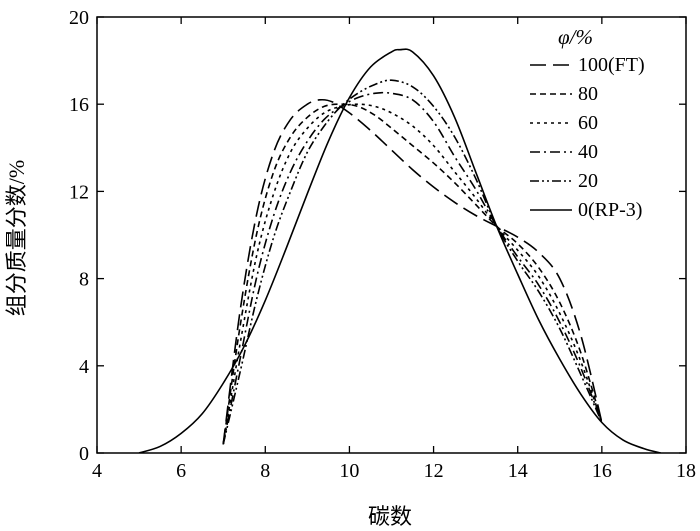 This screenshot has height=531, width=700. Describe the element at coordinates (79, 105) in the screenshot. I see `y-tick-label: 16` at that location.